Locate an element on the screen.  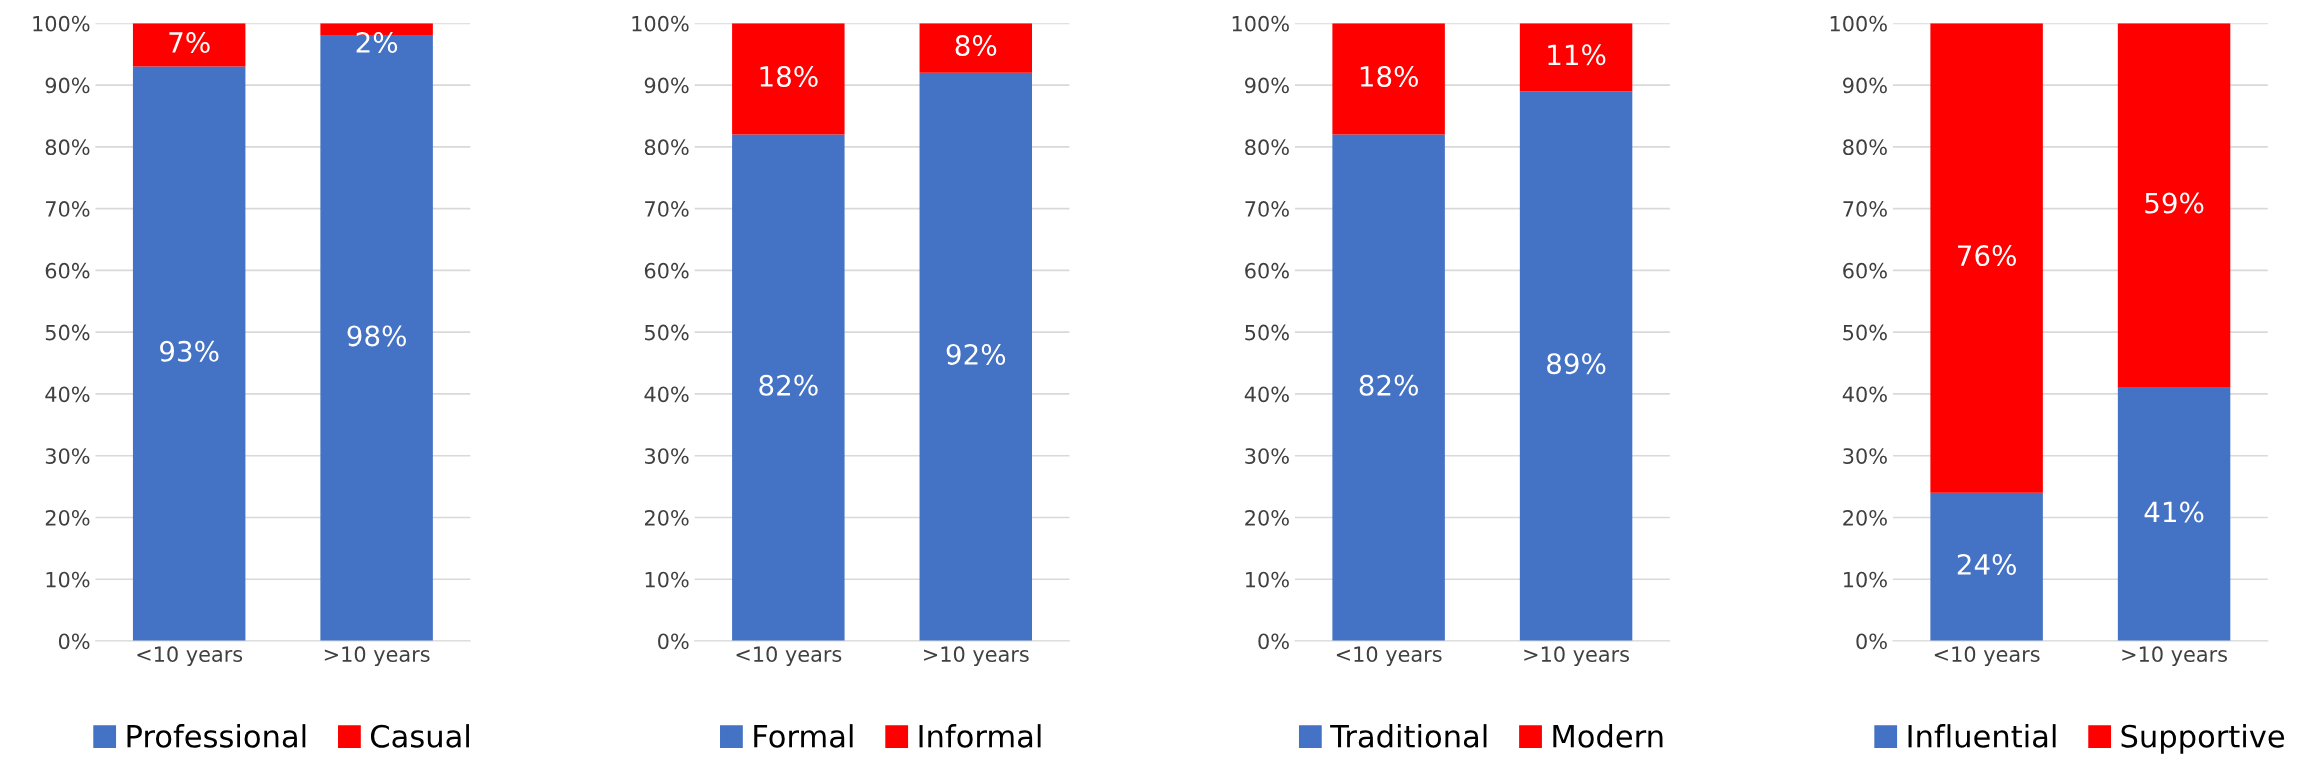
data-label: 76% is located at coordinates (1987, 256).